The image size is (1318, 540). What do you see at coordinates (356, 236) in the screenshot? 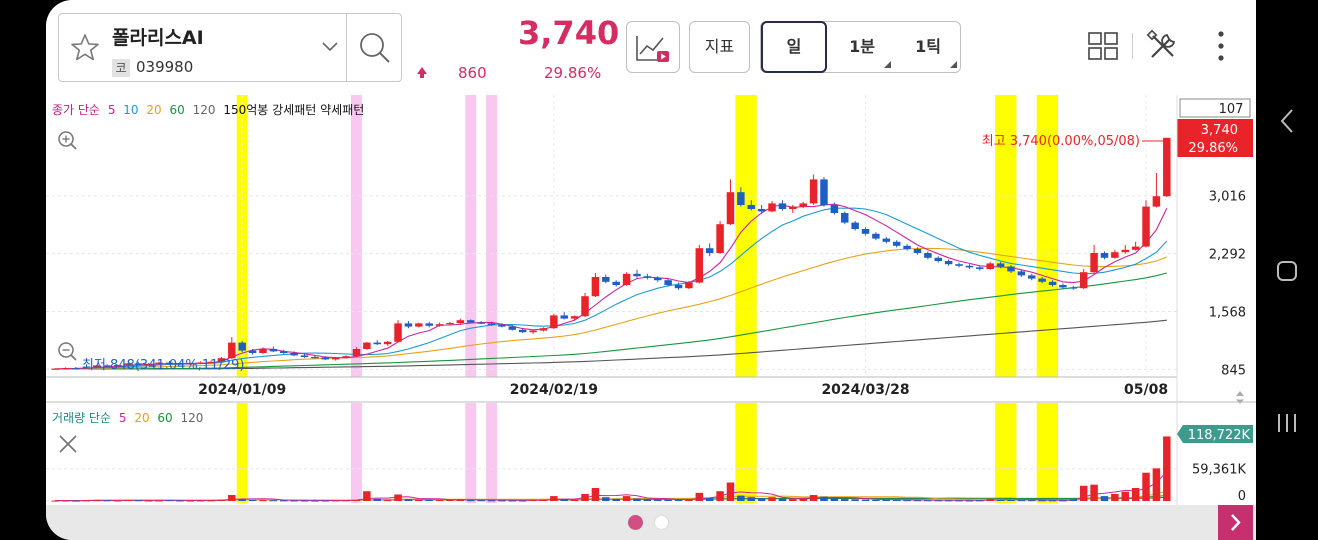
I see `weak-pattern-highlight` at bounding box center [356, 236].